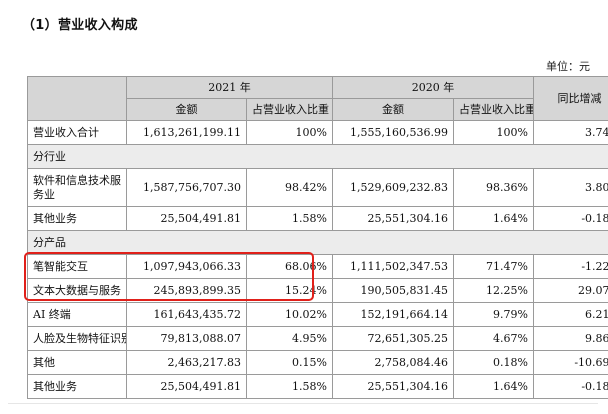 The image size is (608, 414). I want to click on yoy-change: 29.07%, so click(570, 290).